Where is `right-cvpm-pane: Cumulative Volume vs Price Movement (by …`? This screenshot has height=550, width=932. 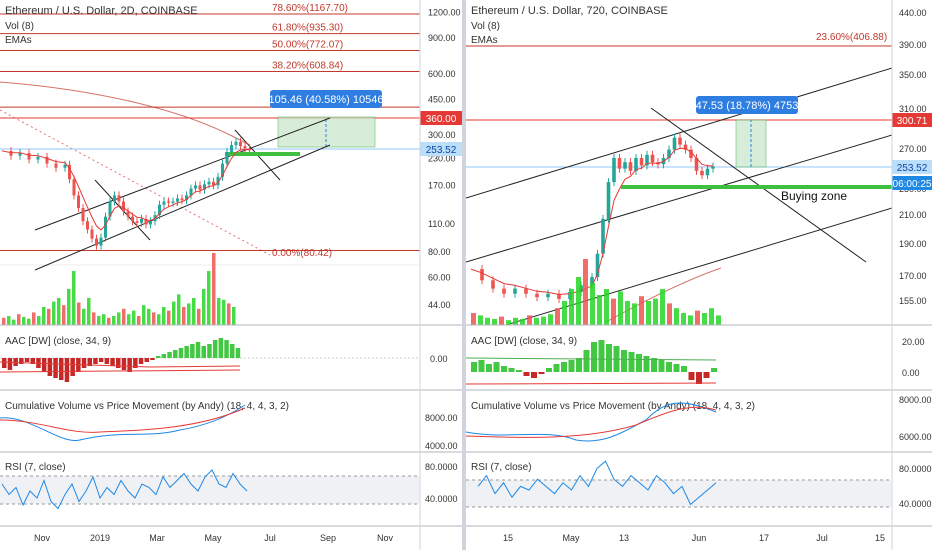 right-cvpm-pane: Cumulative Volume vs Price Movement (by … is located at coordinates (699, 418).